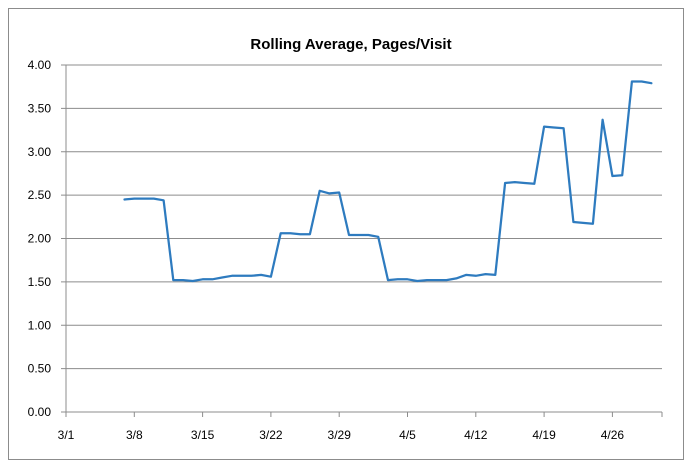  What do you see at coordinates (40, 152) in the screenshot?
I see `y-tick-label: 3.00` at bounding box center [40, 152].